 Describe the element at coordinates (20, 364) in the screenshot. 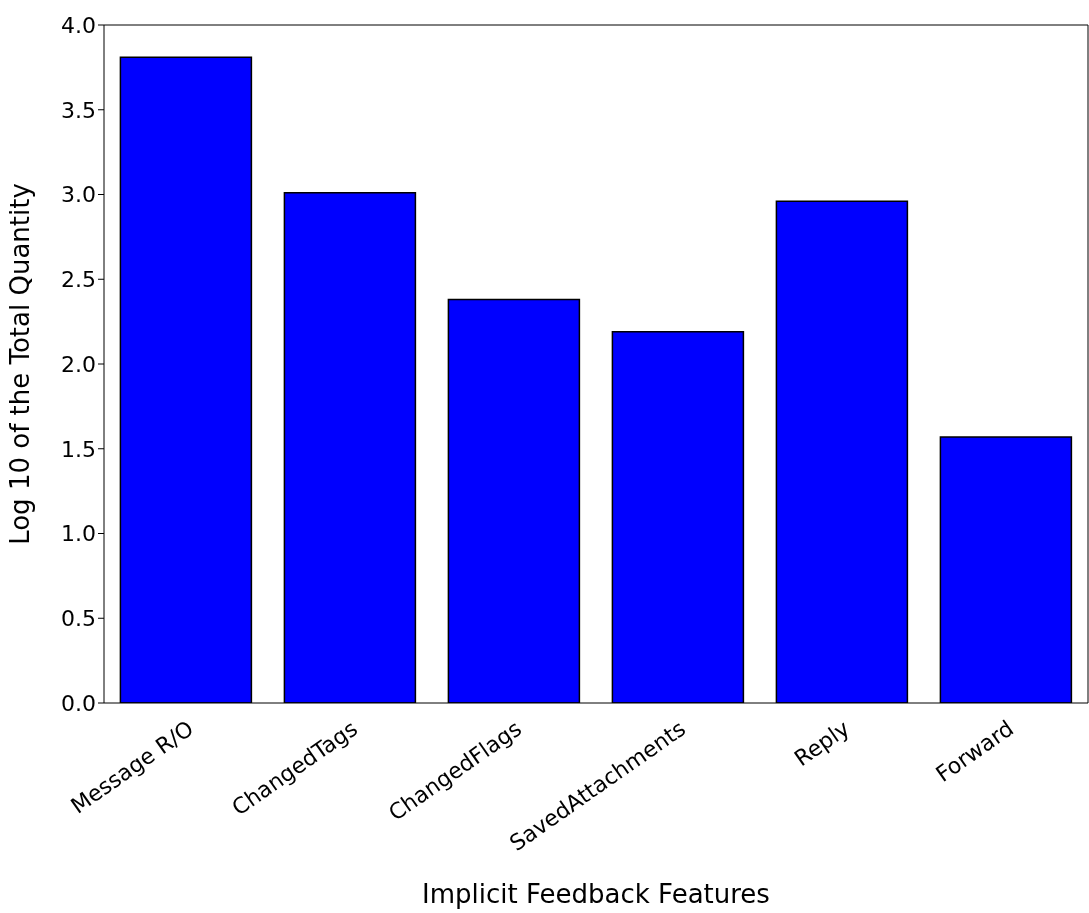

I see `y-axis-title: Log 10 of the Total Quantity` at that location.